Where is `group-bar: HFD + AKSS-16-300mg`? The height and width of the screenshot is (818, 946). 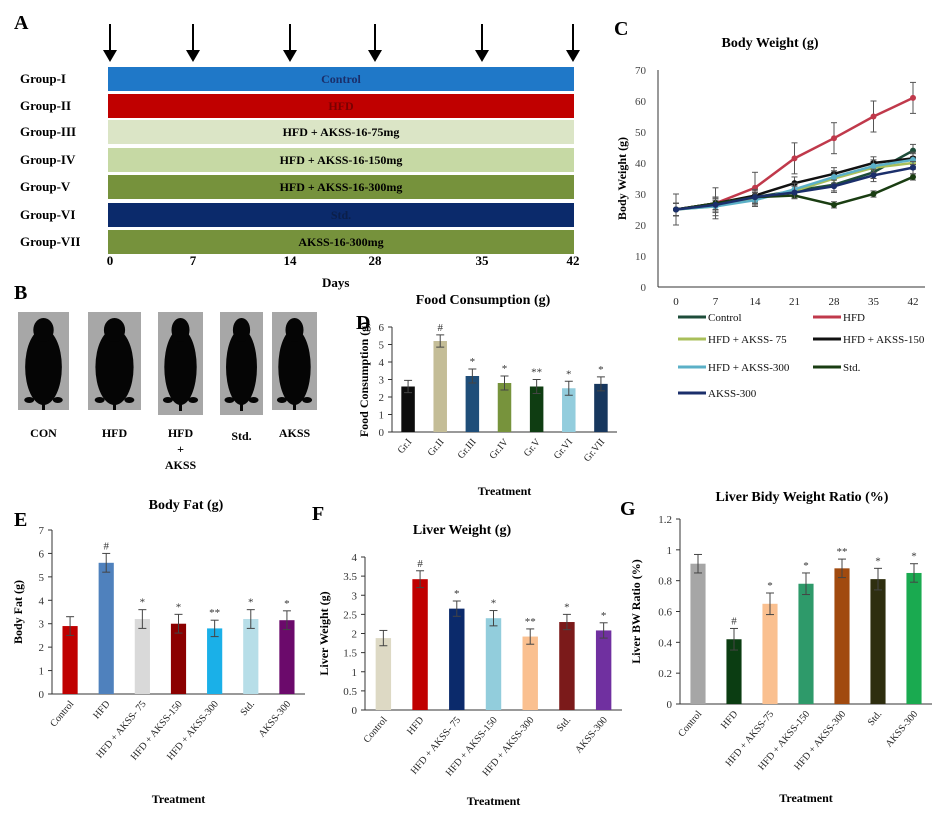
group-bar: HFD + AKSS-16-300mg is located at coordinates (341, 187).